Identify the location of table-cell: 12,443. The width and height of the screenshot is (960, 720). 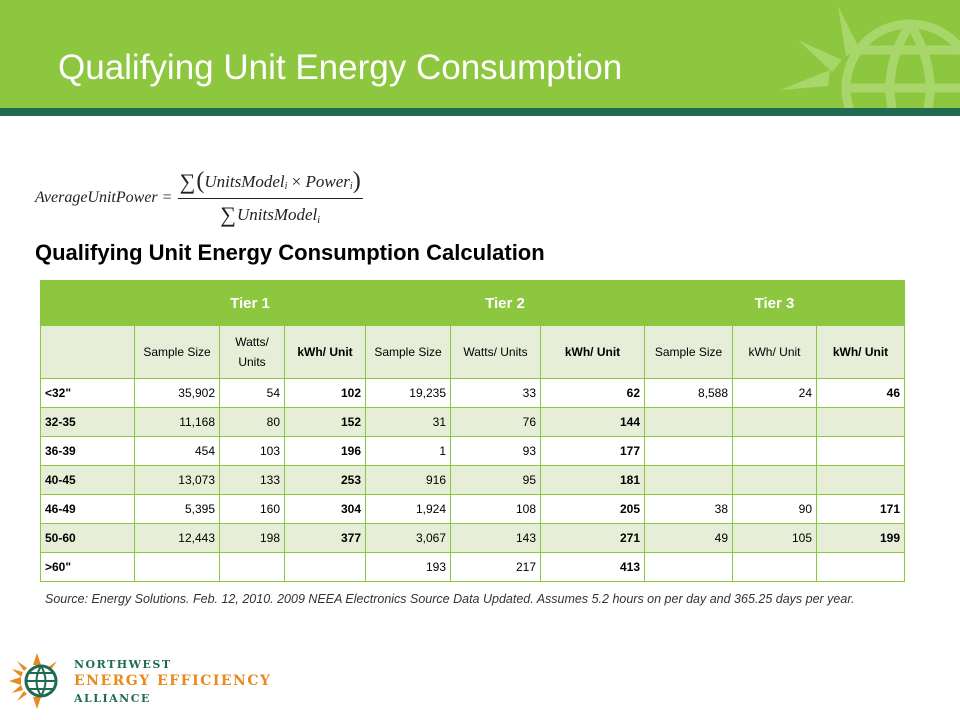
(177, 538).